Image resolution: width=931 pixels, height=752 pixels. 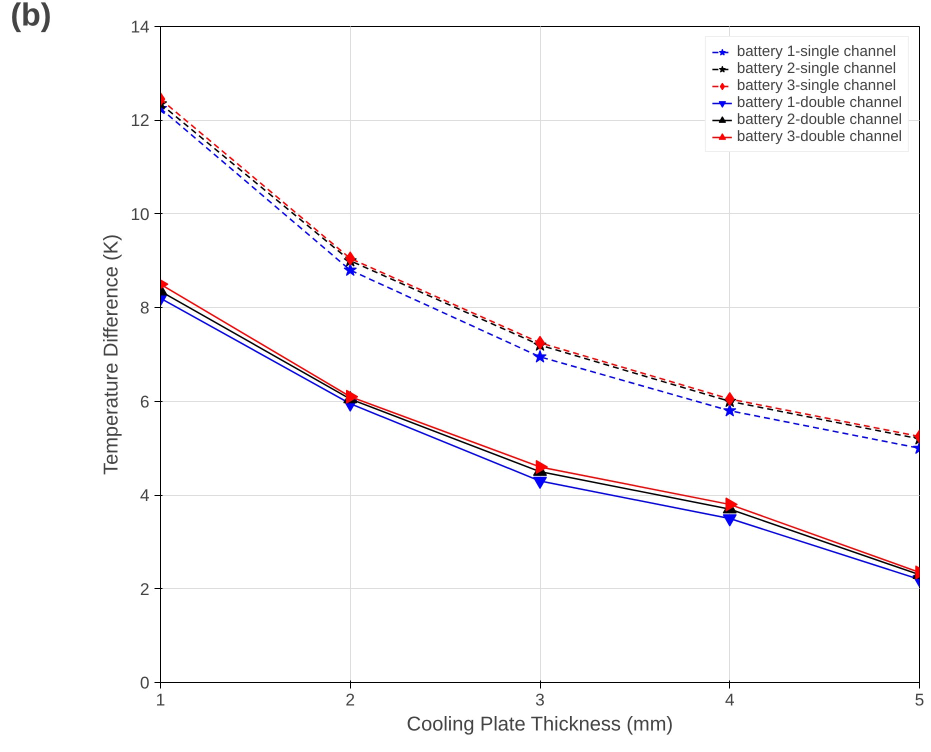 What do you see at coordinates (540, 700) in the screenshot?
I see `x-tick-label: 3` at bounding box center [540, 700].